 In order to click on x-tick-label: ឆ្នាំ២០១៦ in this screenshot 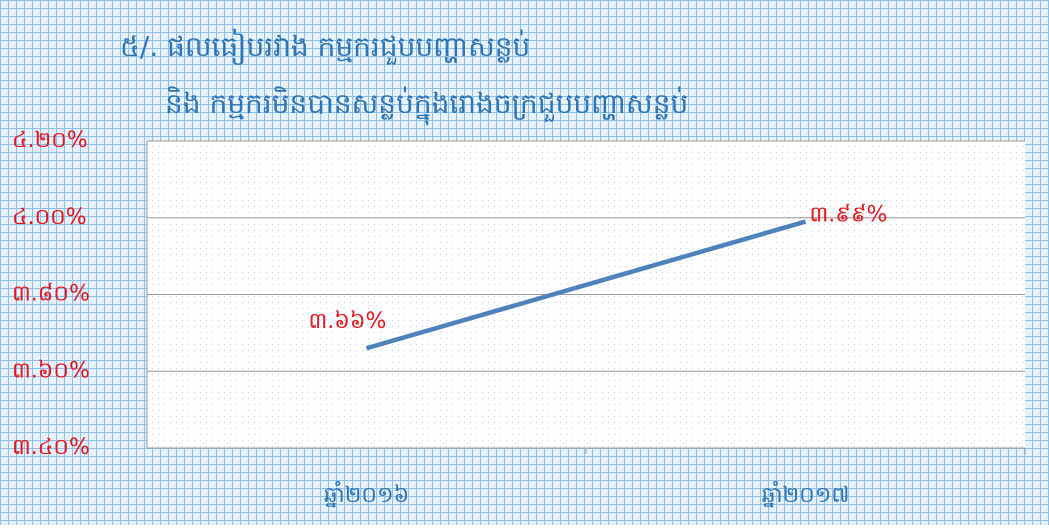, I will do `click(366, 494)`.